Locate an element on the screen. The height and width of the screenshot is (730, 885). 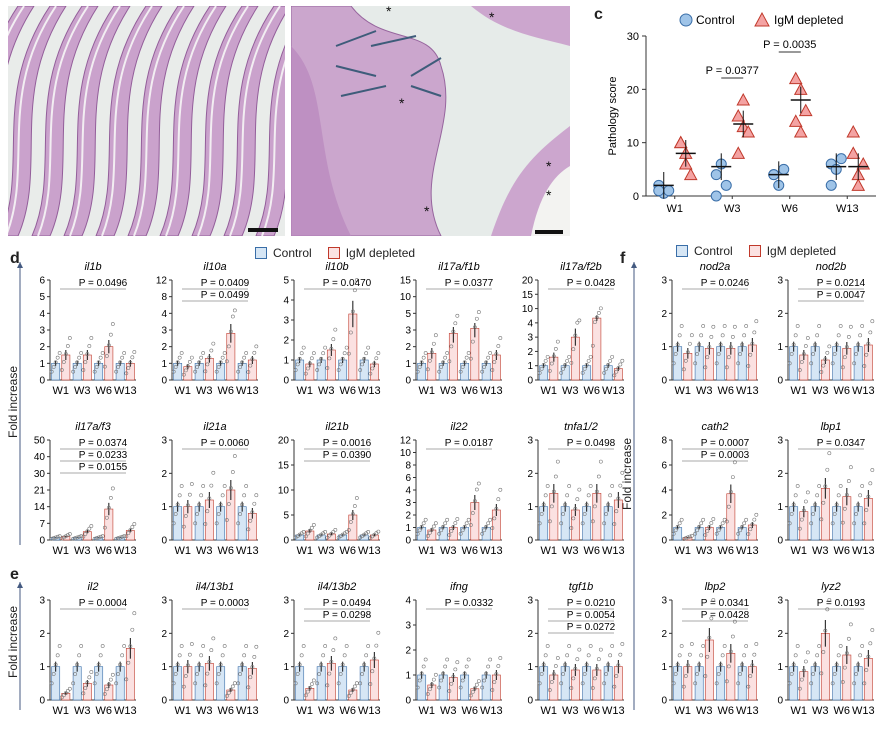
y-tick-label: 8 is located at coordinates (408, 466).